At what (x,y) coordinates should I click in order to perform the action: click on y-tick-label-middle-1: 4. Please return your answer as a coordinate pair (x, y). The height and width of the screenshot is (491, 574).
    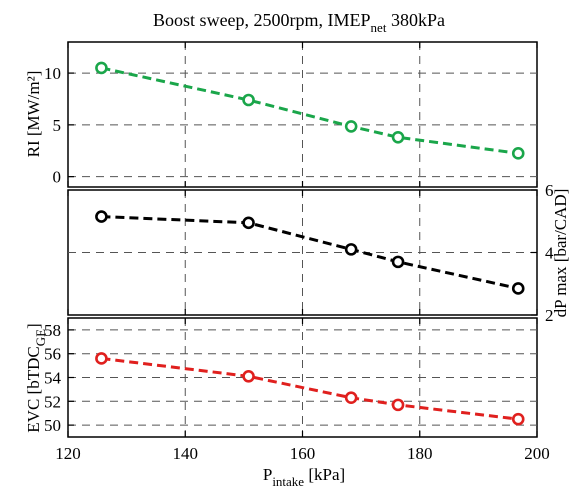
    Looking at the image, I should click on (549, 253).